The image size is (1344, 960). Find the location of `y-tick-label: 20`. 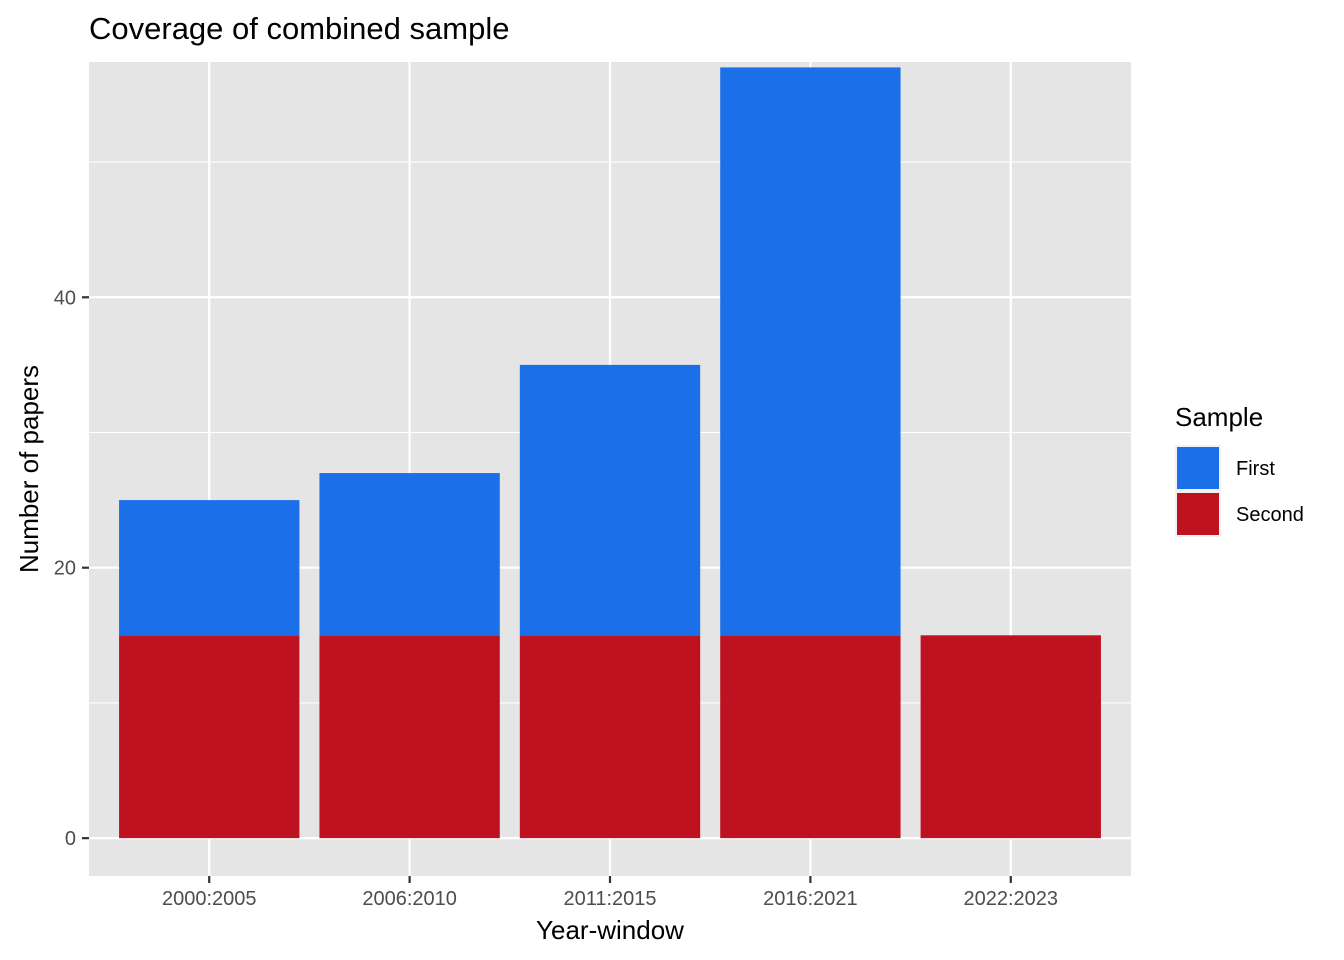

y-tick-label: 20 is located at coordinates (65, 569).